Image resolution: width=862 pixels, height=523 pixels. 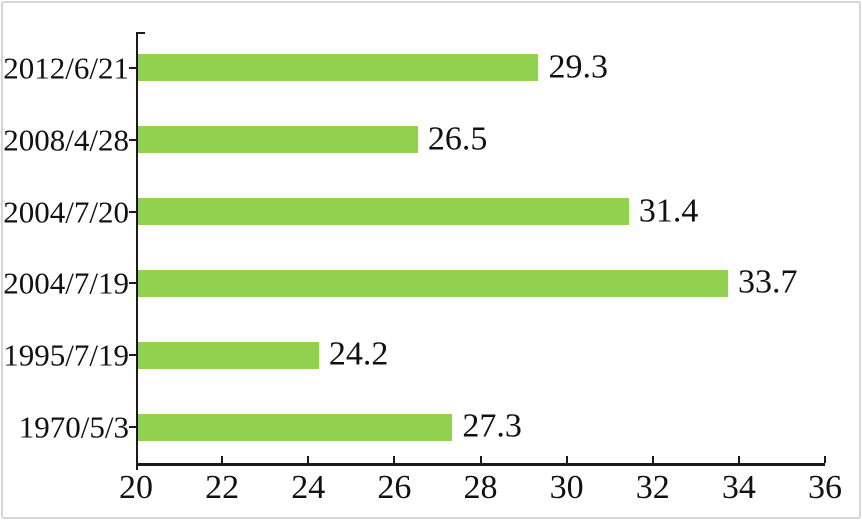 I want to click on category-label: 2012/6/21, so click(x=66, y=68).